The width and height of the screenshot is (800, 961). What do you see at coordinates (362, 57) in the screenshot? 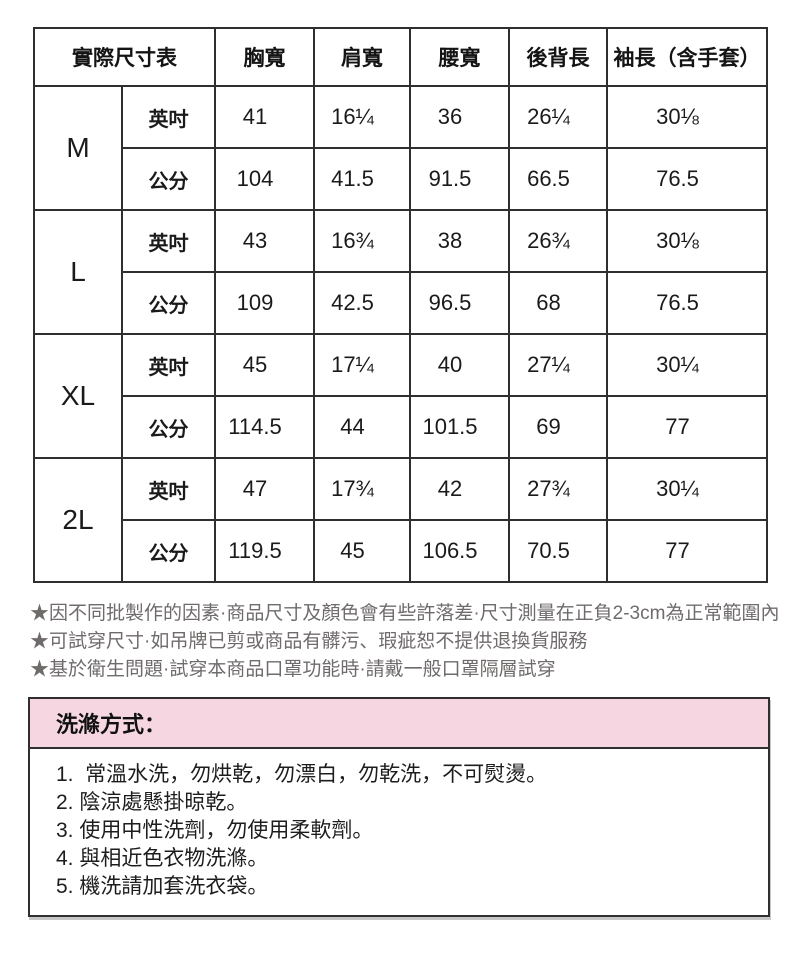
I see `column-header-shoulder: 肩寬` at bounding box center [362, 57].